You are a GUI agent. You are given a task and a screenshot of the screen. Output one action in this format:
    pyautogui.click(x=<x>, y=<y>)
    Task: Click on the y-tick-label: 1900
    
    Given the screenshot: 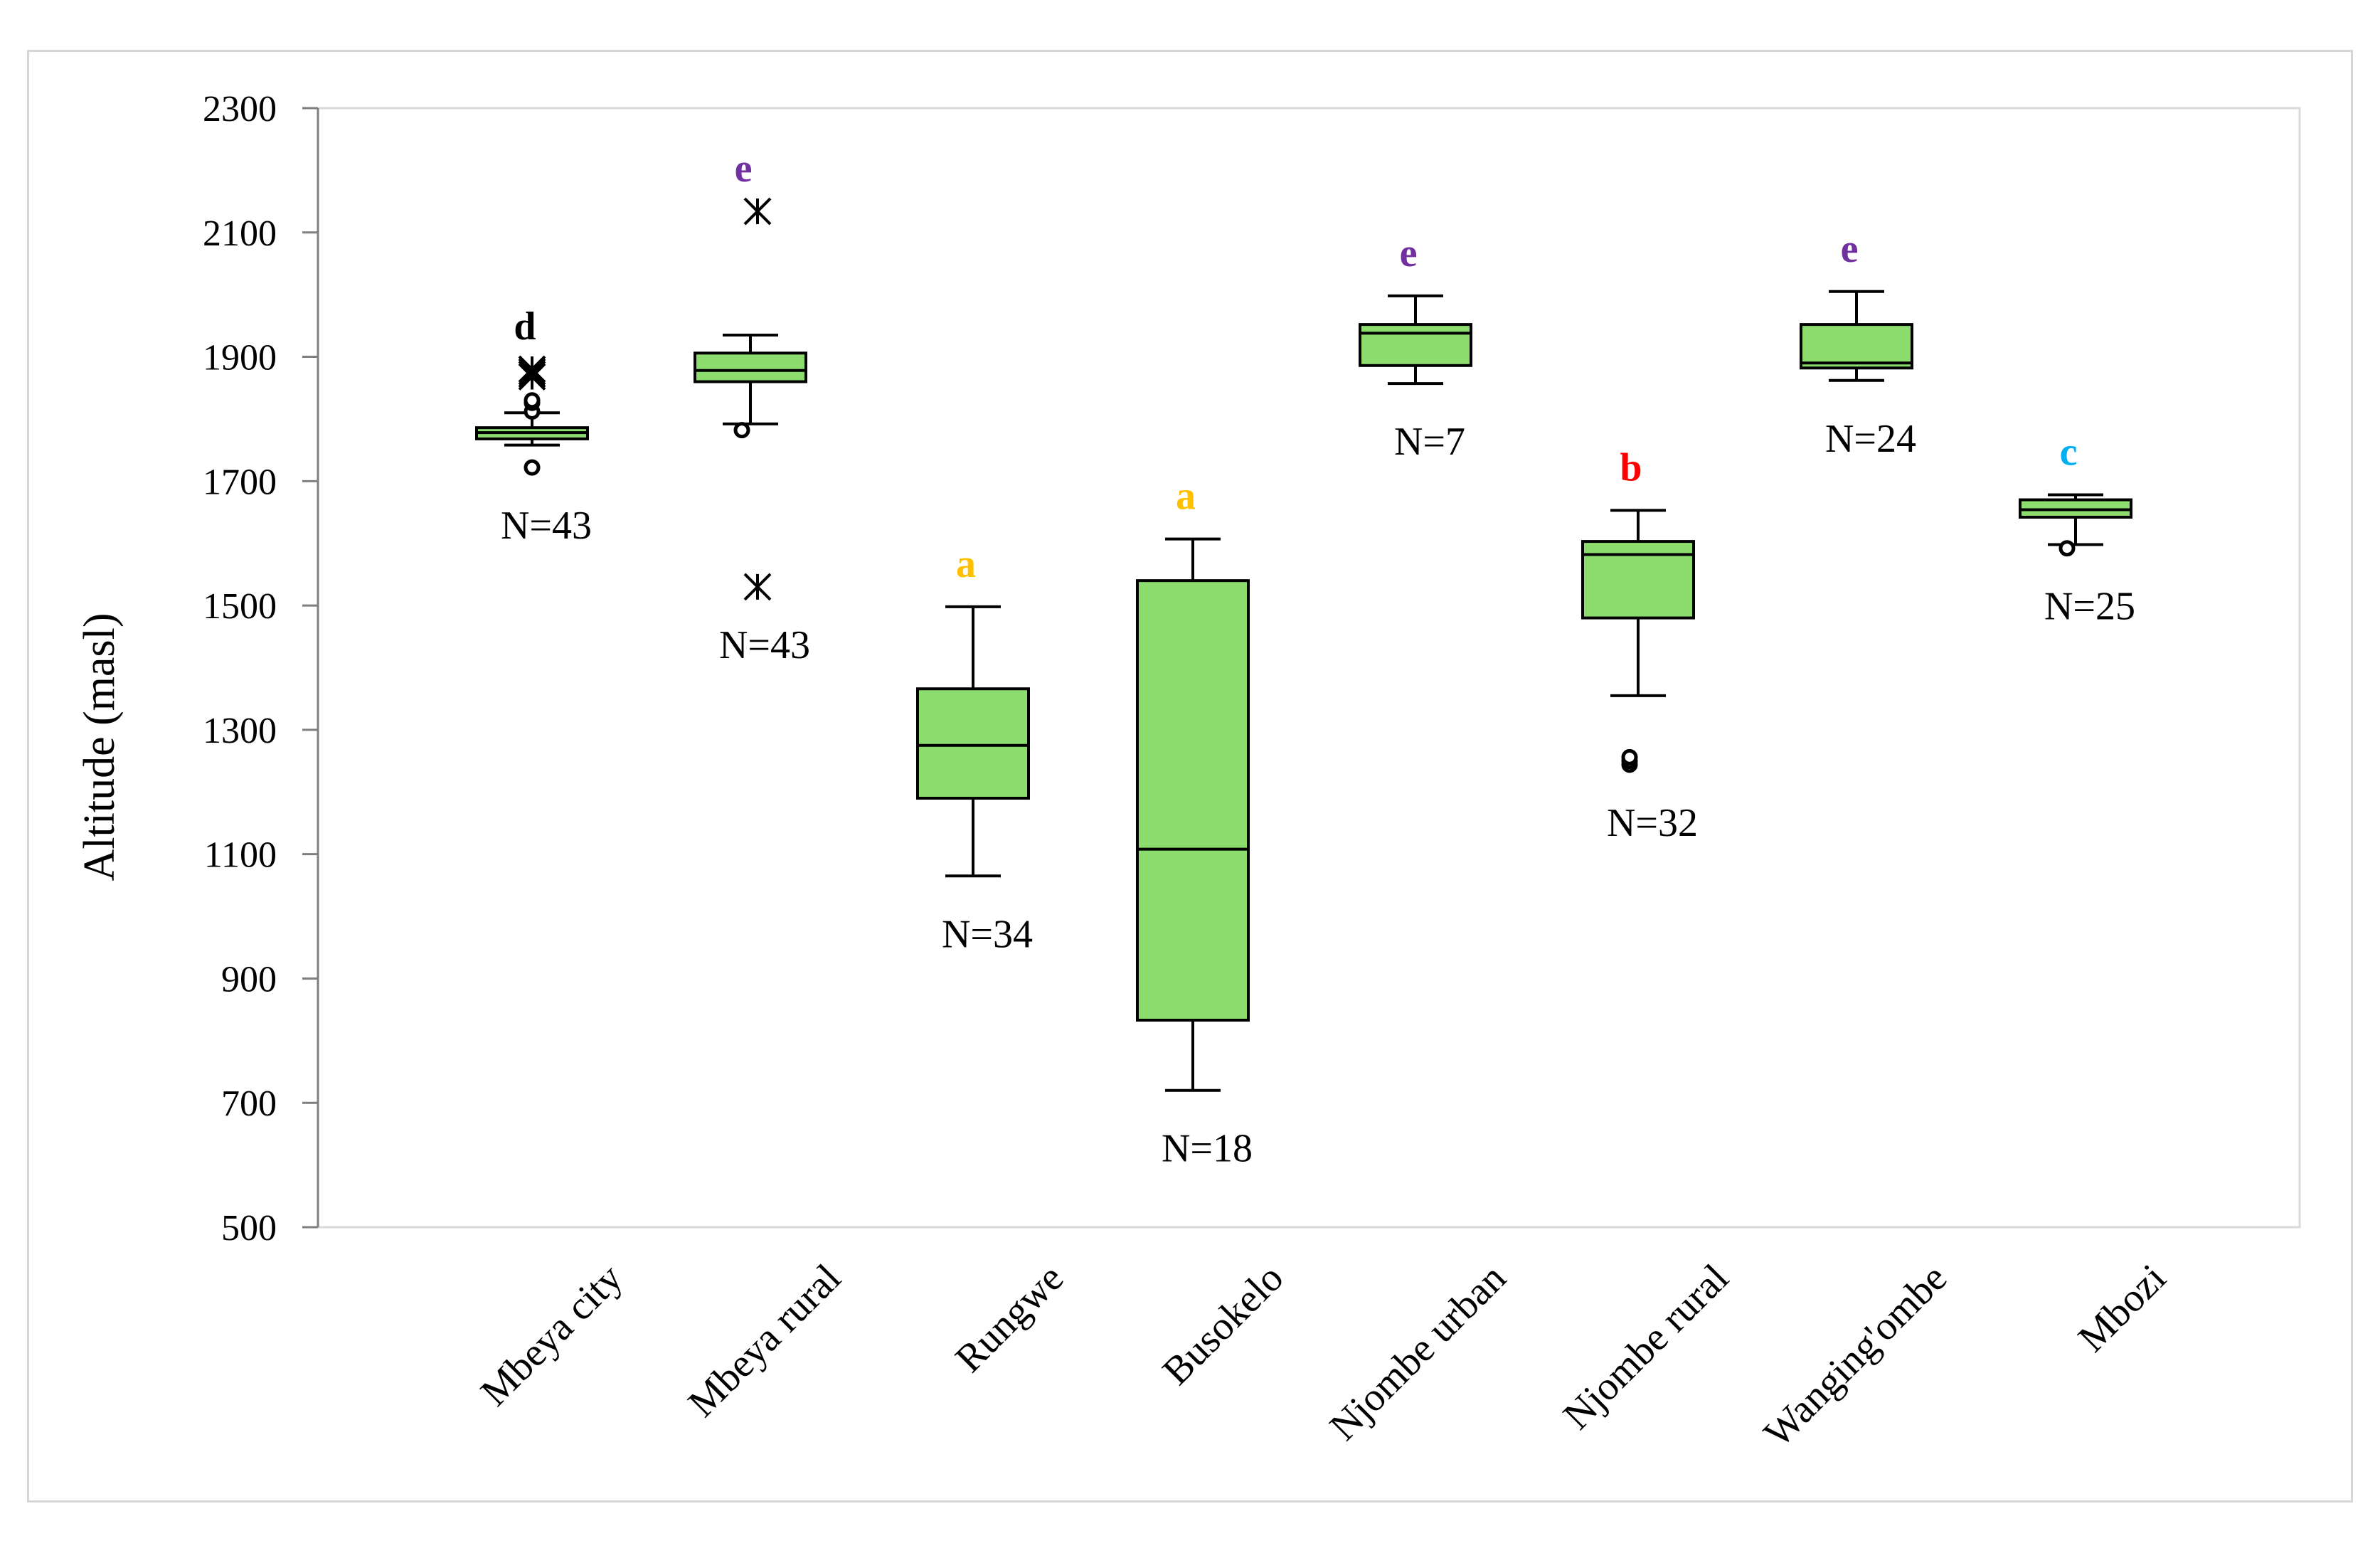 What is the action you would take?
    pyautogui.click(x=240, y=358)
    